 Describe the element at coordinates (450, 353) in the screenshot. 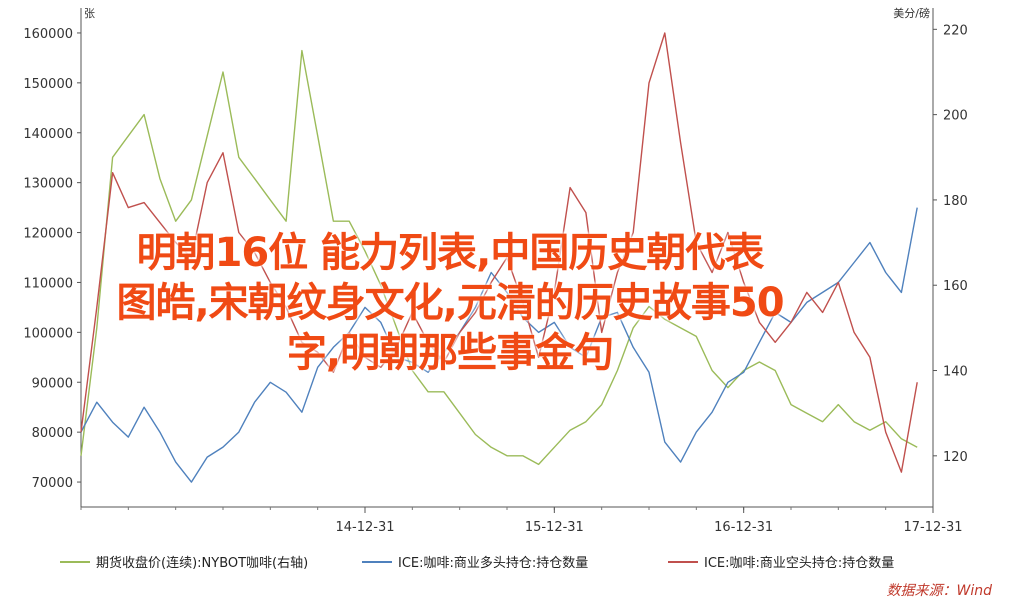

I see `overlay-line-3: 字,明朝那些事金句` at that location.